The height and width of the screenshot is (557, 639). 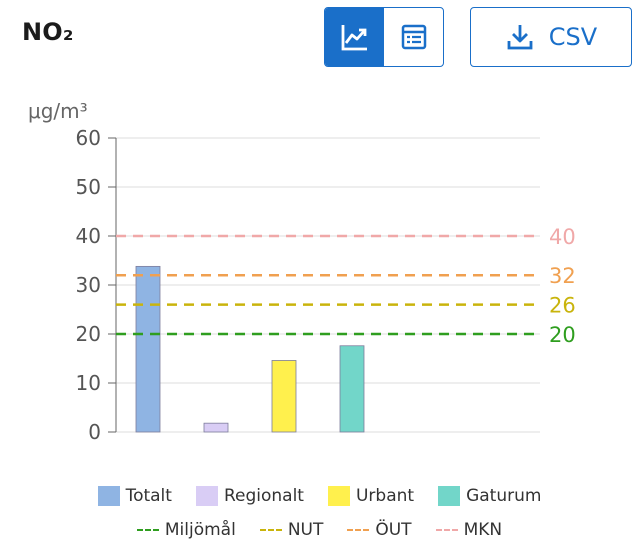 I want to click on bar-urbant, so click(x=284, y=396).